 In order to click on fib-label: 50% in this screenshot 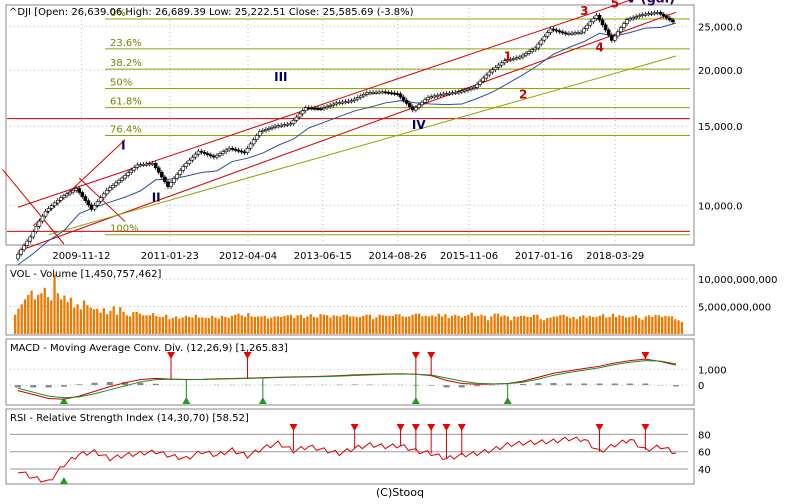, I will do `click(121, 83)`.